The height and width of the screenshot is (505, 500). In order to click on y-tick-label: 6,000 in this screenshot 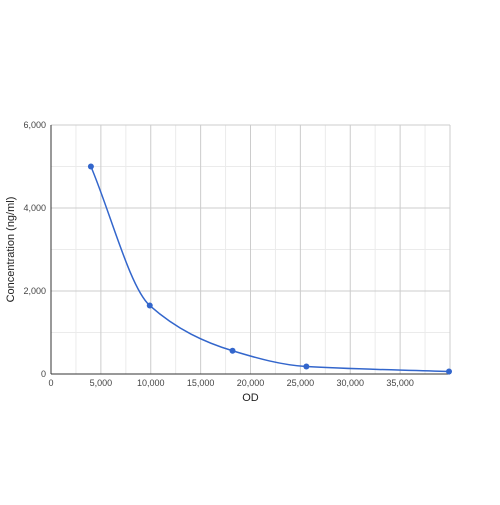, I will do `click(34, 125)`.